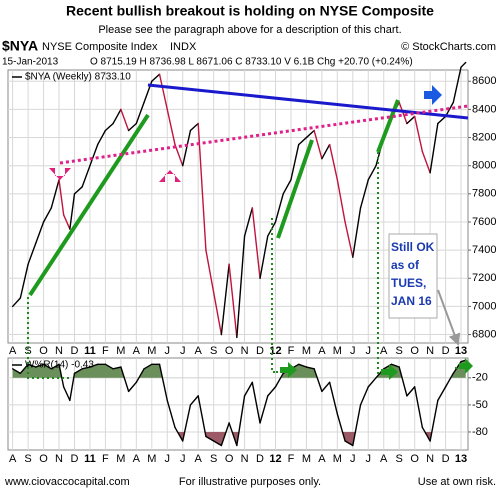 This screenshot has height=492, width=500. What do you see at coordinates (480, 405) in the screenshot?
I see `y-tick-label: -50` at bounding box center [480, 405].